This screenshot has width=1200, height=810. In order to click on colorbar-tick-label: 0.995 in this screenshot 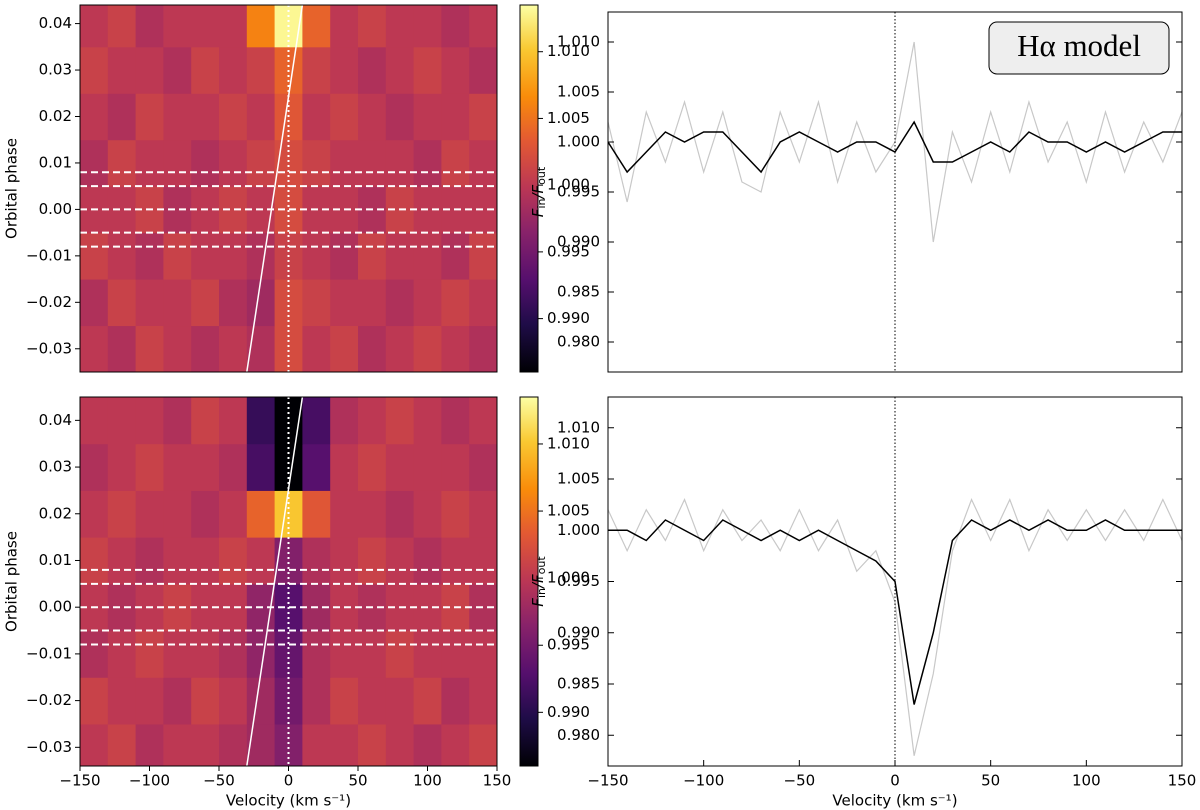, I will do `click(568, 645)`.